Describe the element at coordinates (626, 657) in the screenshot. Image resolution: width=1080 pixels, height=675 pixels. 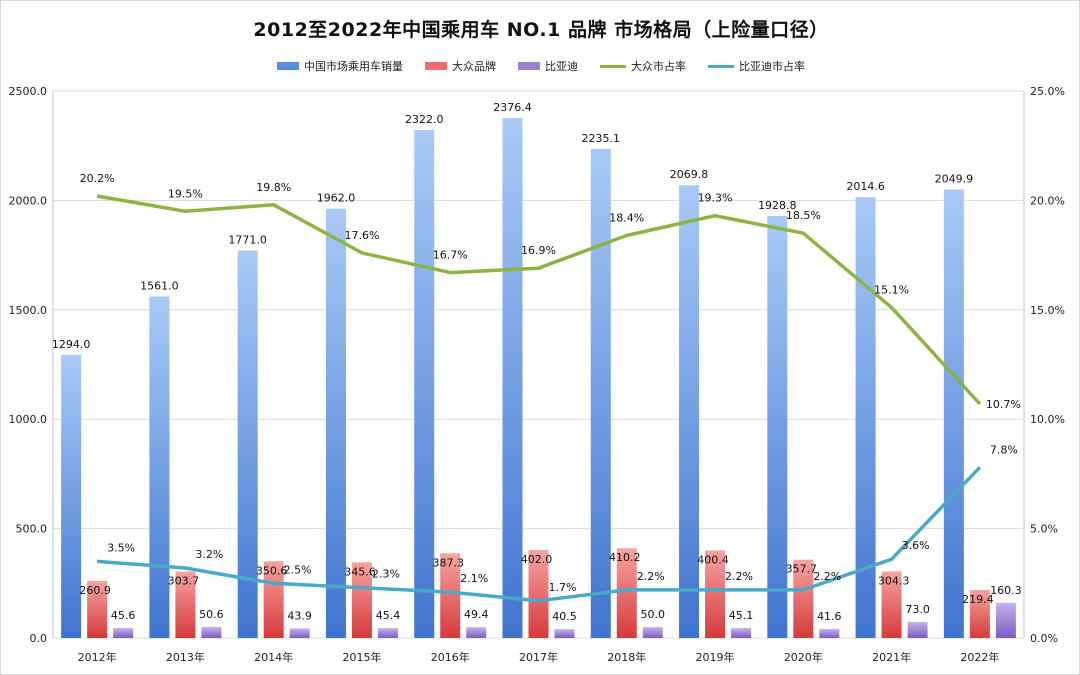
I see `x-tick-label: 2018年` at that location.